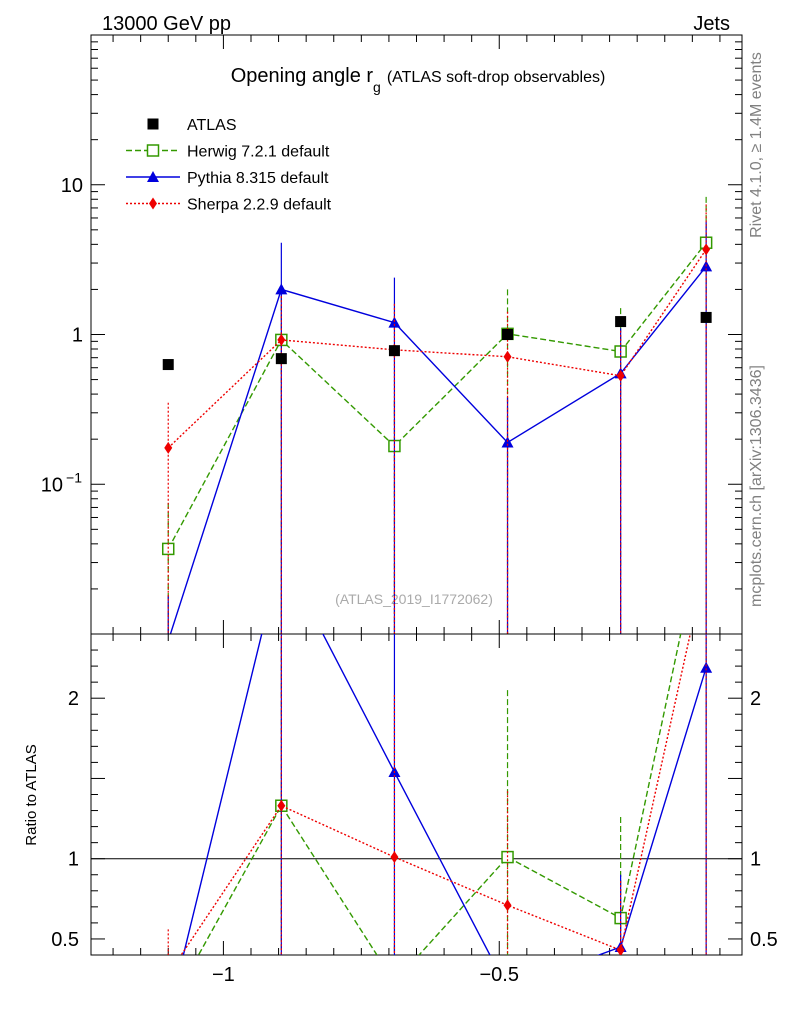 This screenshot has height=1024, width=786. Describe the element at coordinates (764, 940) in the screenshot. I see `ratio-tick-label-right: 0.5` at that location.